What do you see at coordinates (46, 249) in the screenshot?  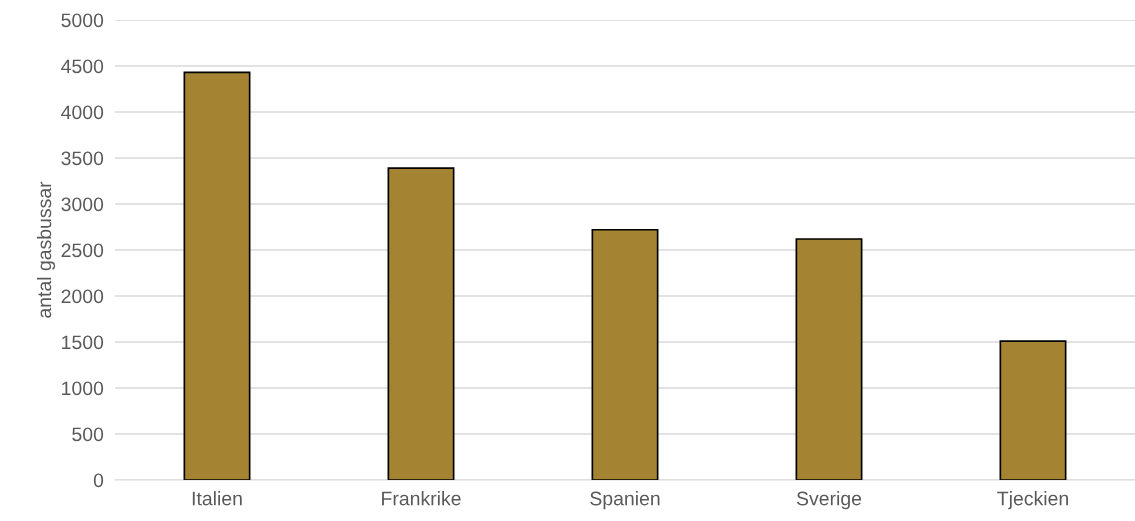 I see `y-axis-title: antal gasbussar` at bounding box center [46, 249].